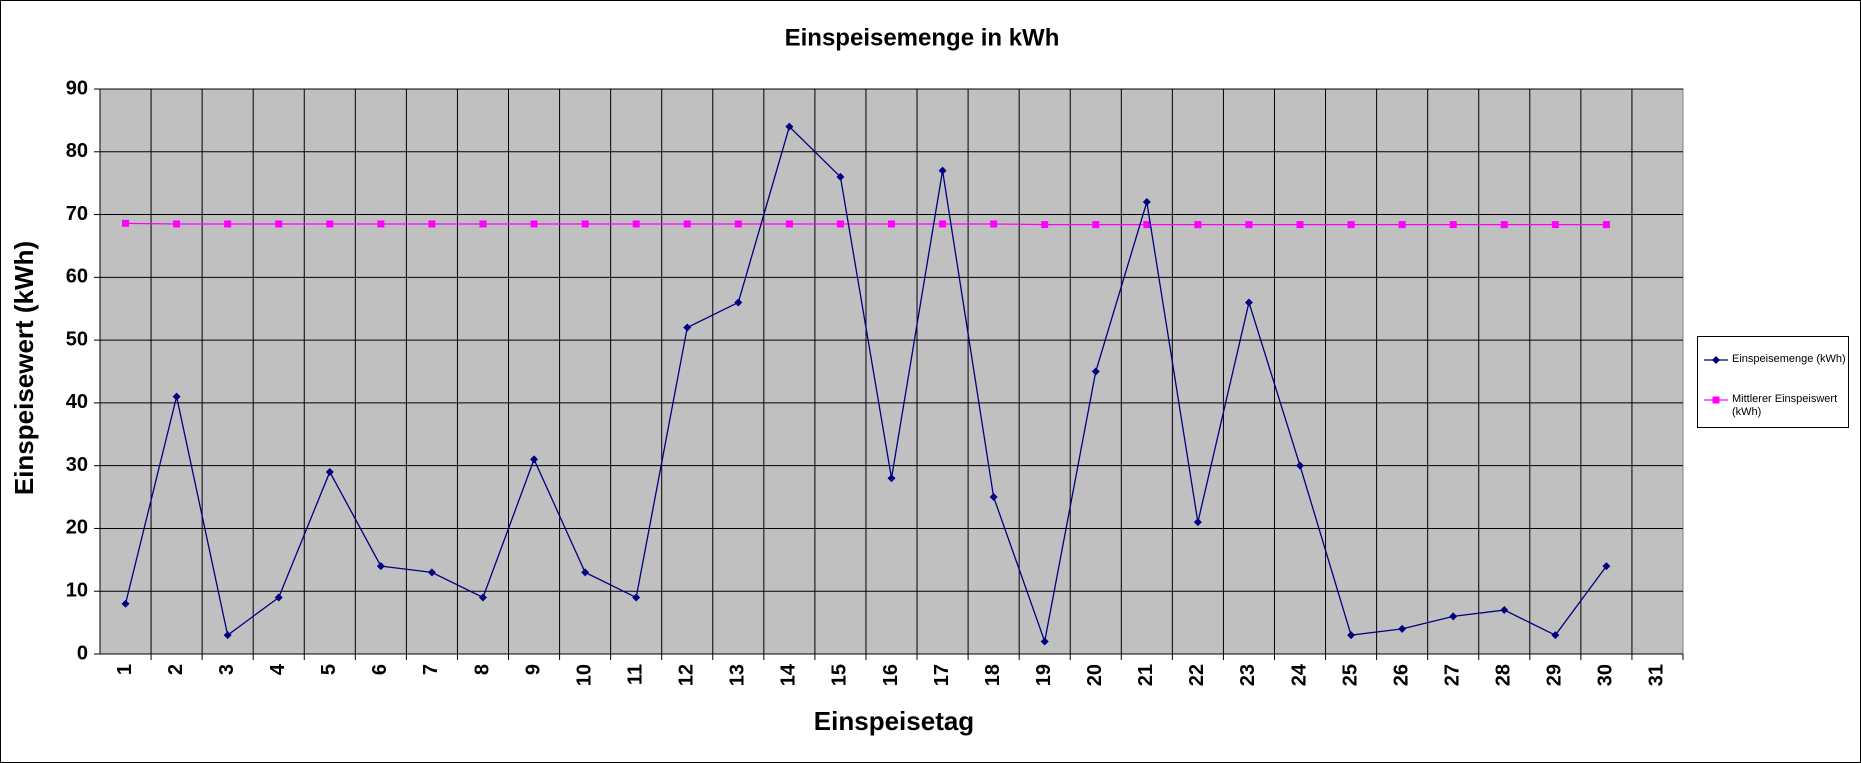 This screenshot has width=1861, height=763. What do you see at coordinates (891, 675) in the screenshot?
I see `x-tick-label: 16` at bounding box center [891, 675].